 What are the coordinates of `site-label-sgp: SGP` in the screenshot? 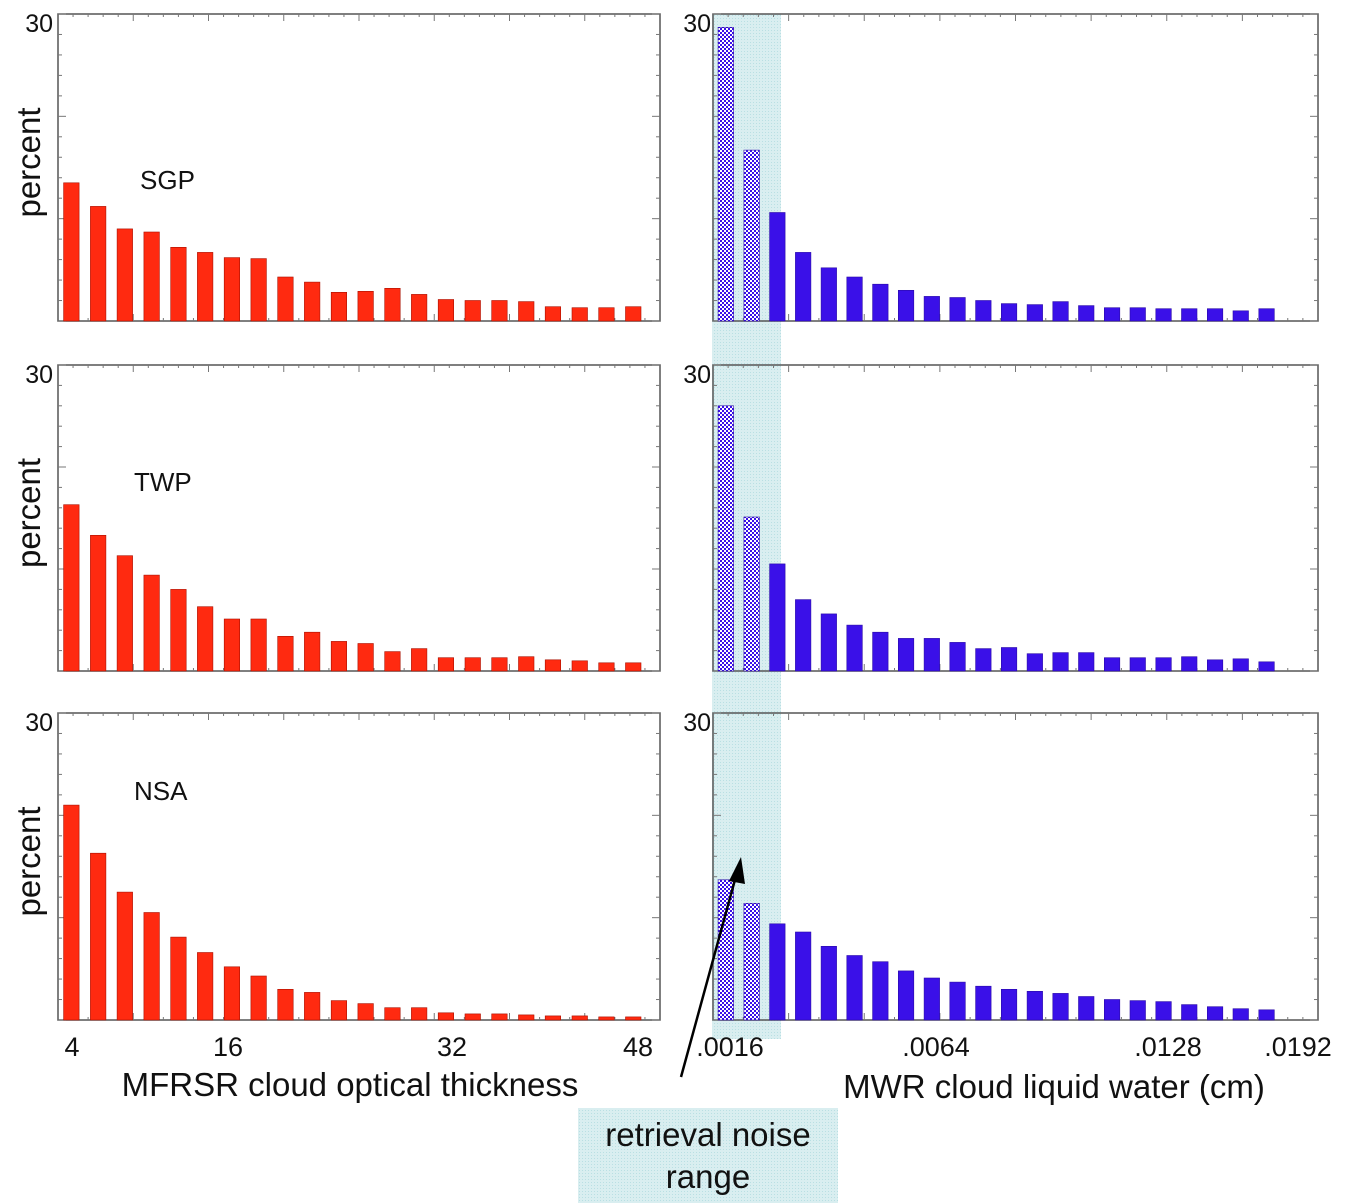 It's located at (167, 180).